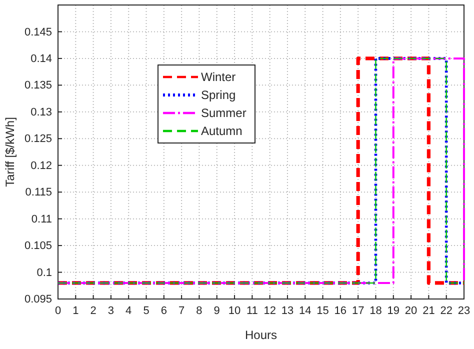 This screenshot has height=349, width=474. Describe the element at coordinates (428, 311) in the screenshot. I see `x-tick-label: 21` at that location.